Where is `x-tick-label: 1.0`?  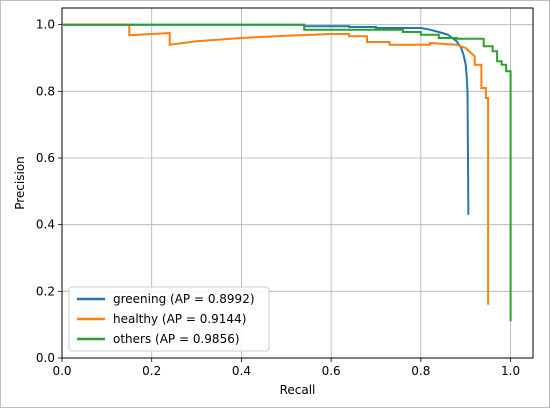
x-tick-label: 1.0 is located at coordinates (510, 371).